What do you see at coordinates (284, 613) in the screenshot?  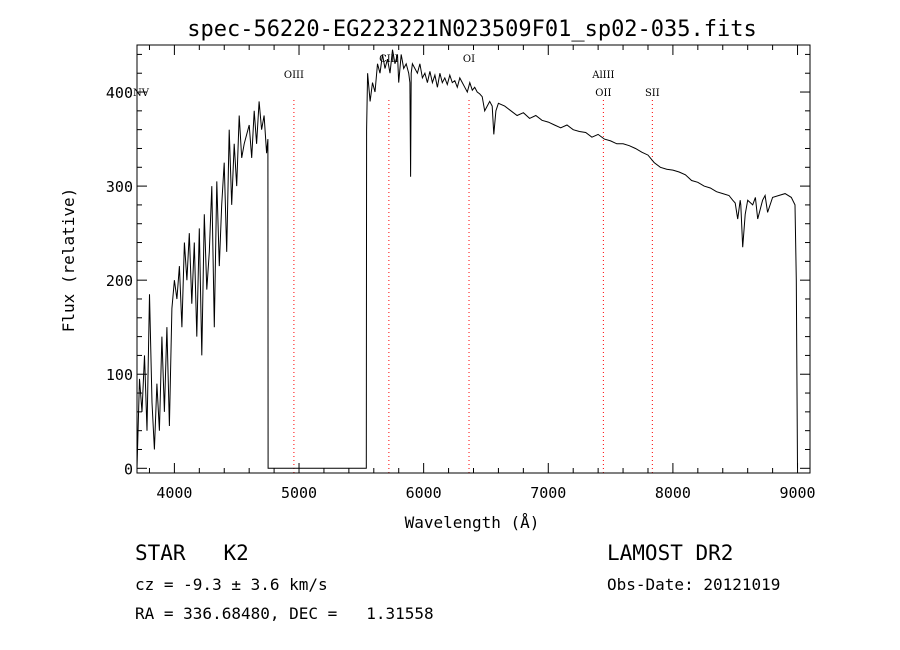 I see `coordinates-line: RA = 336.68480, DEC = 1.31558` at bounding box center [284, 613].